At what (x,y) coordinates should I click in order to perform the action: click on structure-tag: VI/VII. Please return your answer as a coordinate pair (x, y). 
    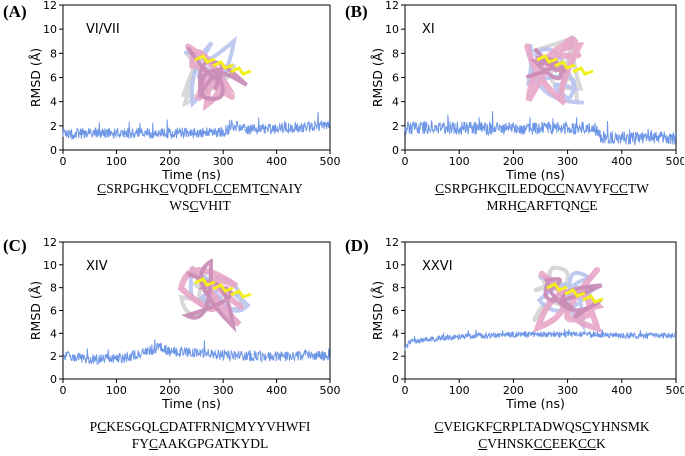
    Looking at the image, I should click on (103, 29).